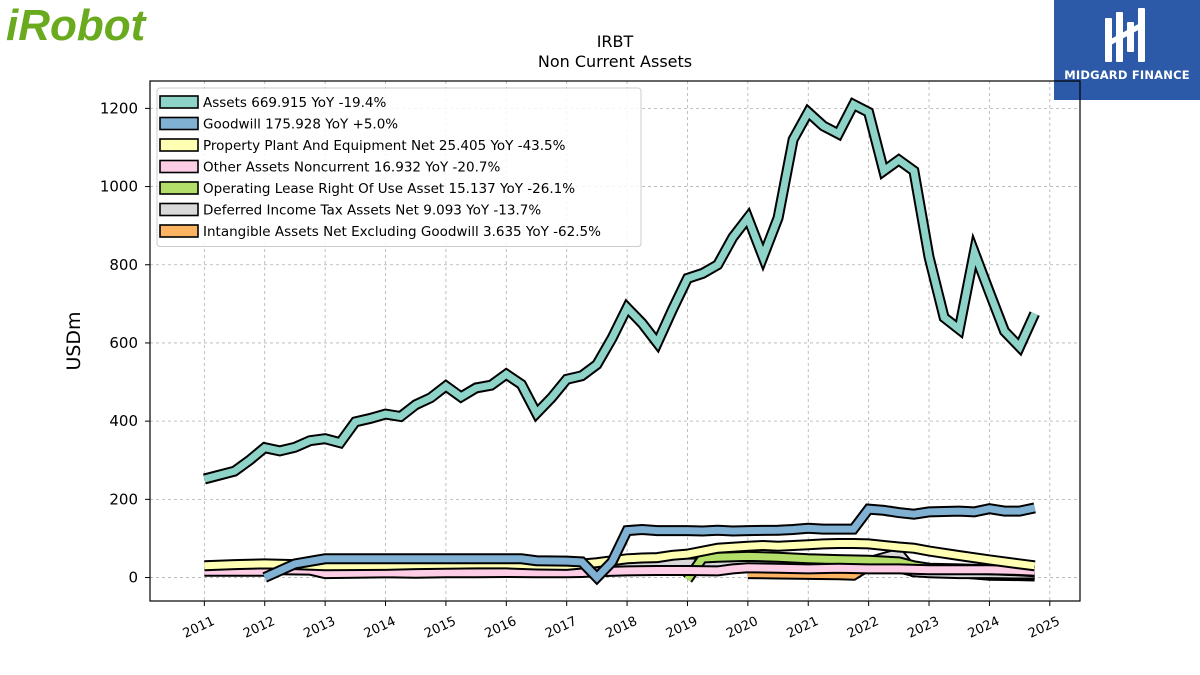  I want to click on x-tick-label: 2021, so click(803, 628).